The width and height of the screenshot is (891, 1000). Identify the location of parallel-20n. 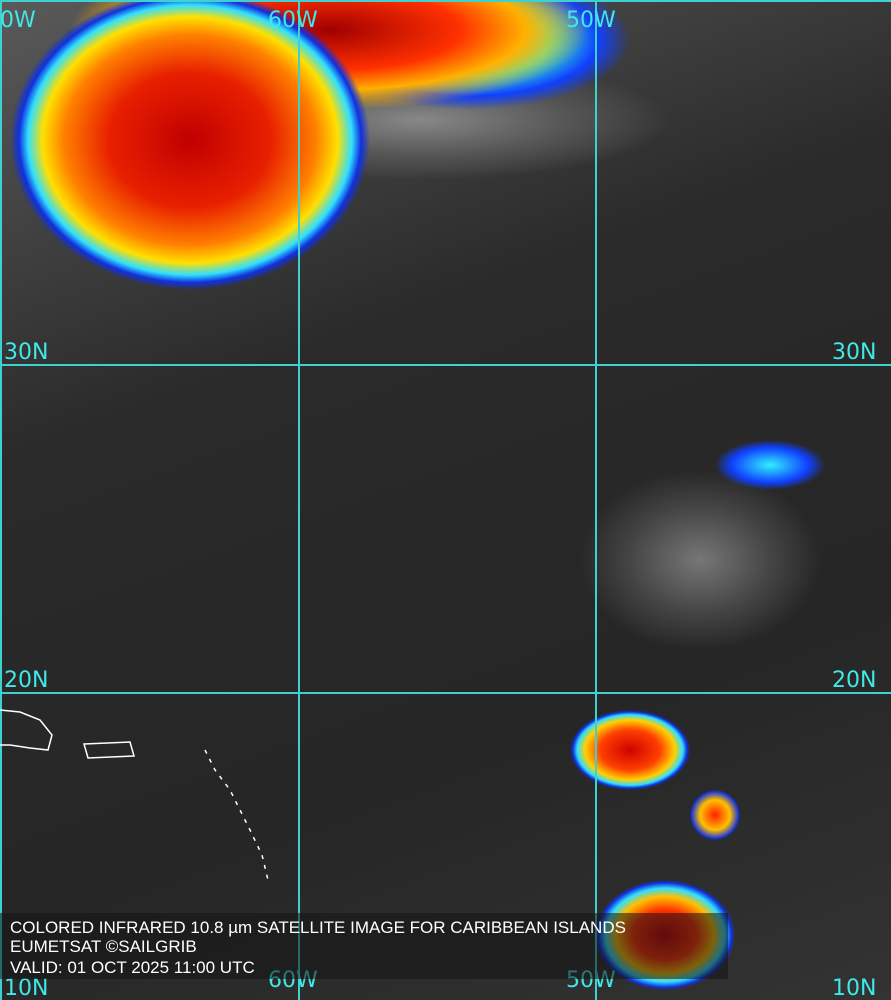
(445, 693).